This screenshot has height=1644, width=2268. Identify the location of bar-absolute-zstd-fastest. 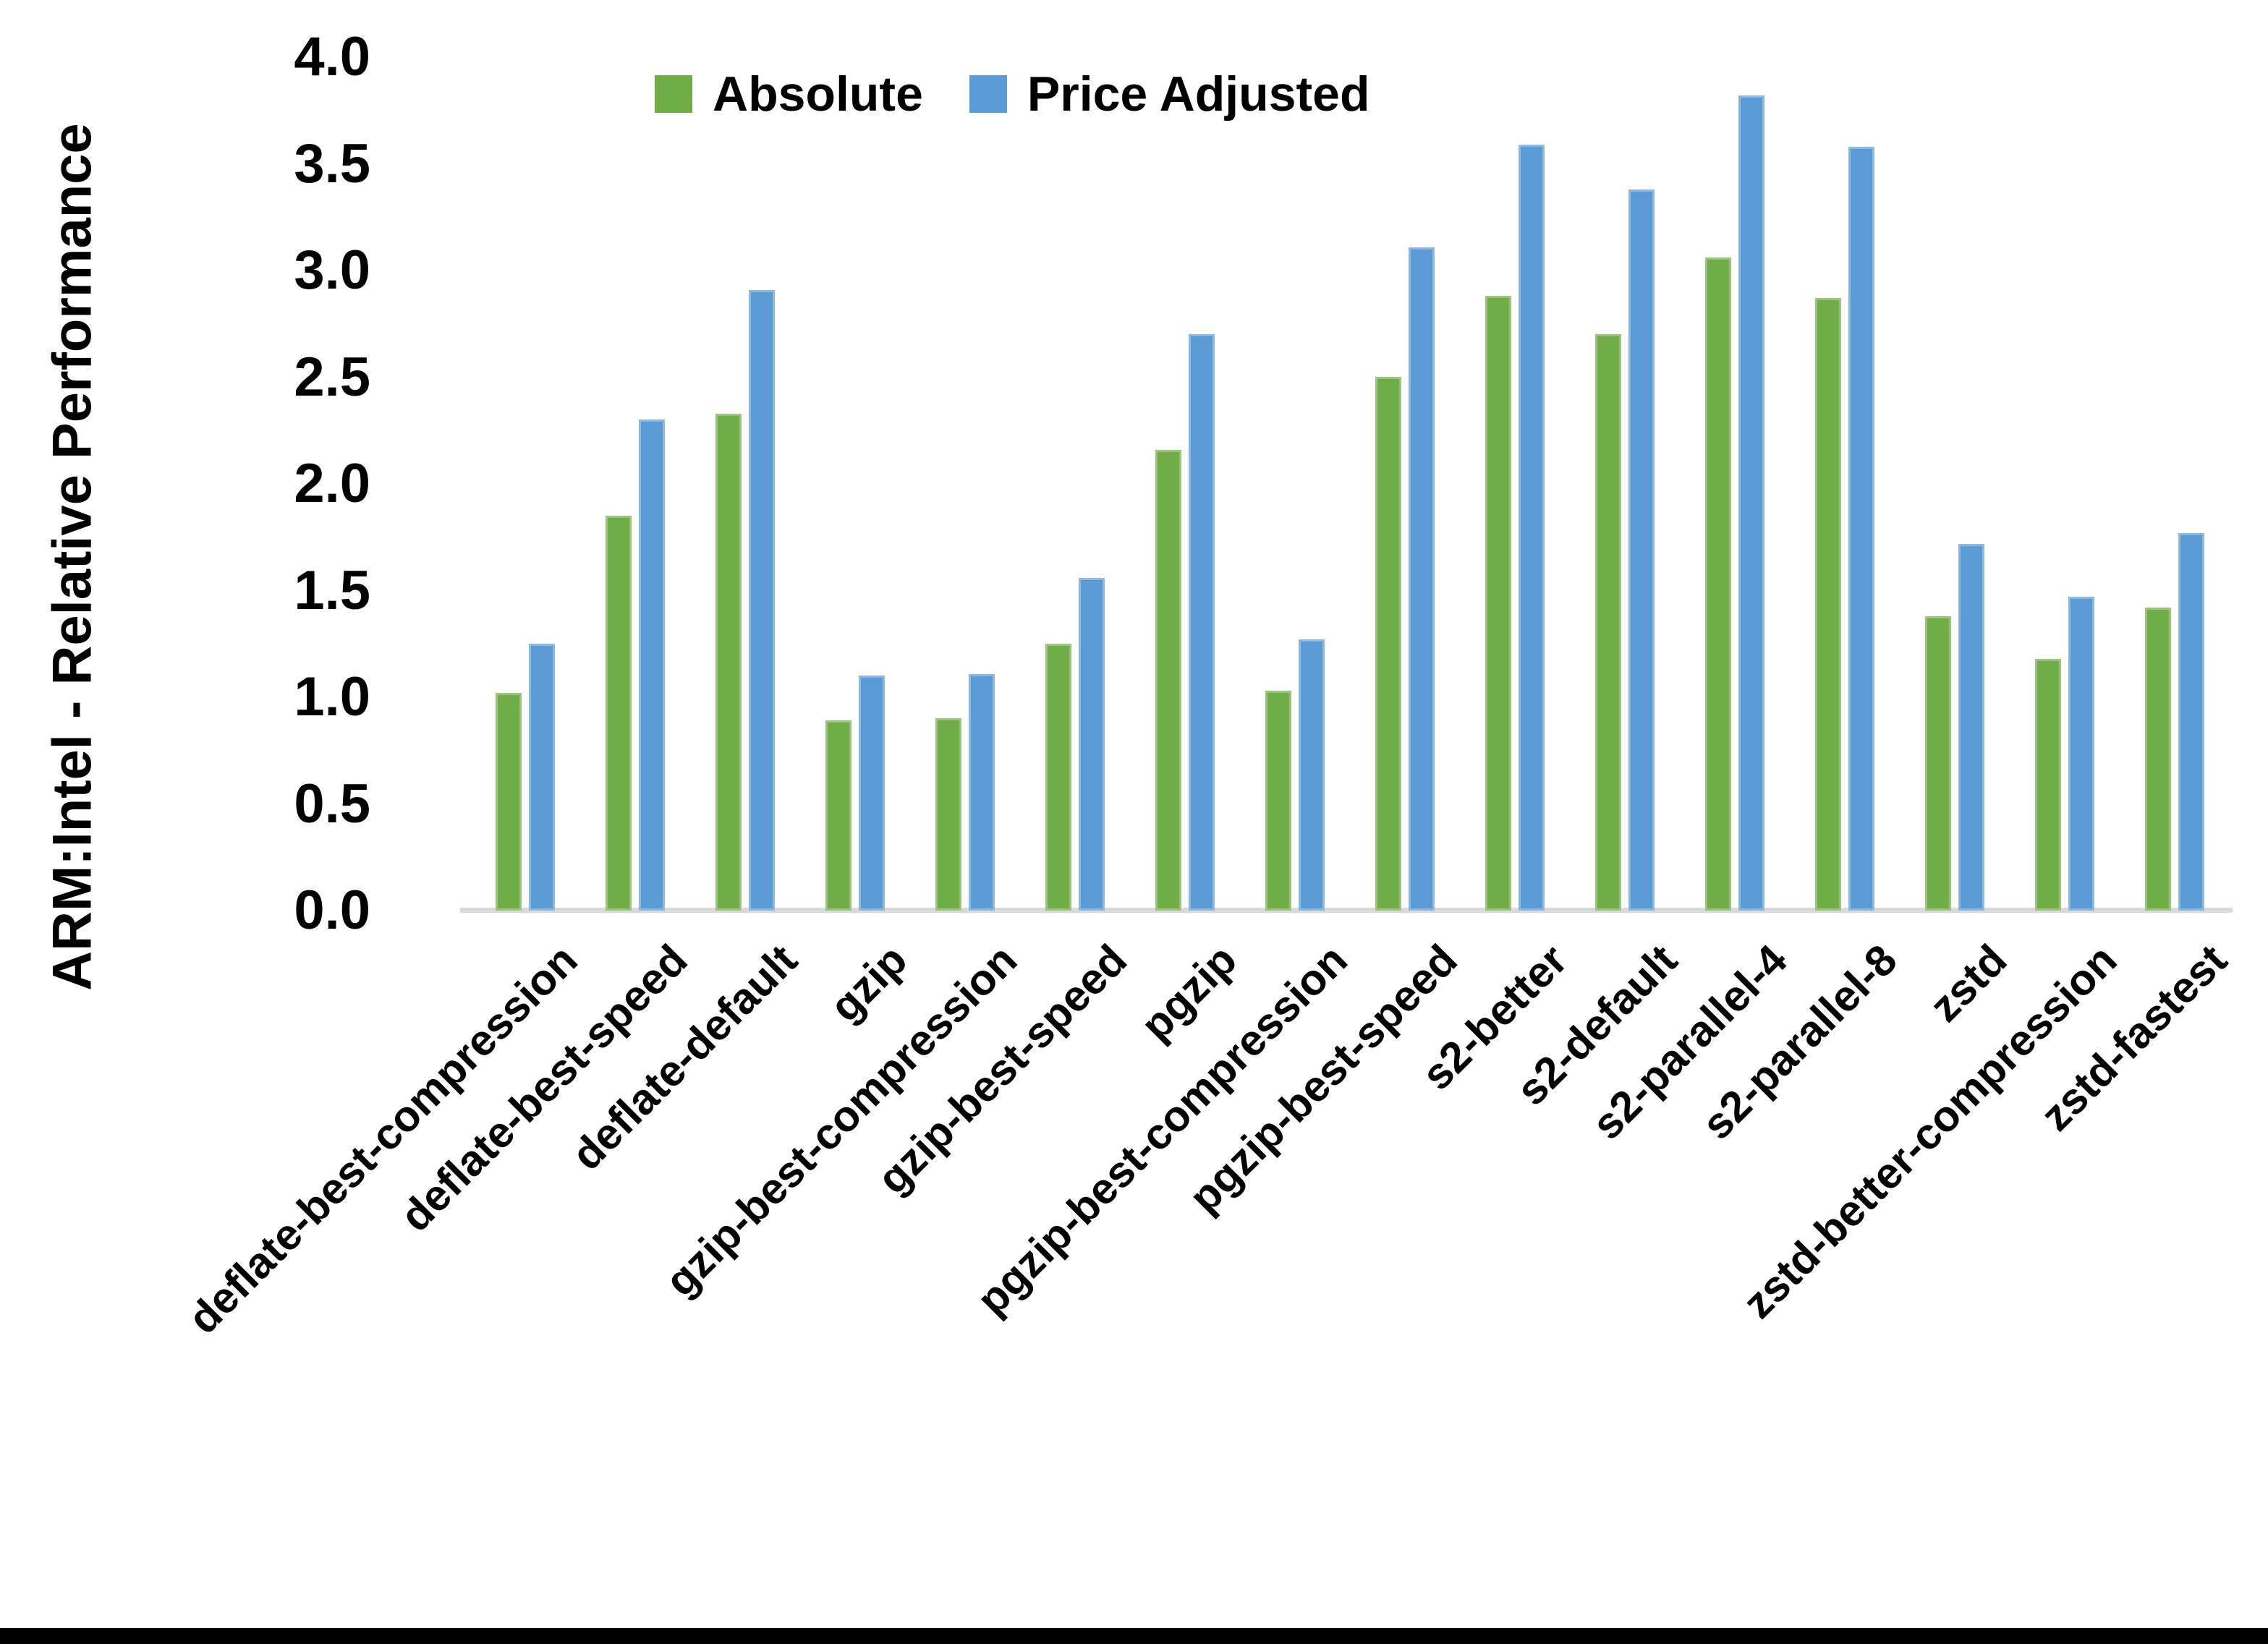
(2158, 759).